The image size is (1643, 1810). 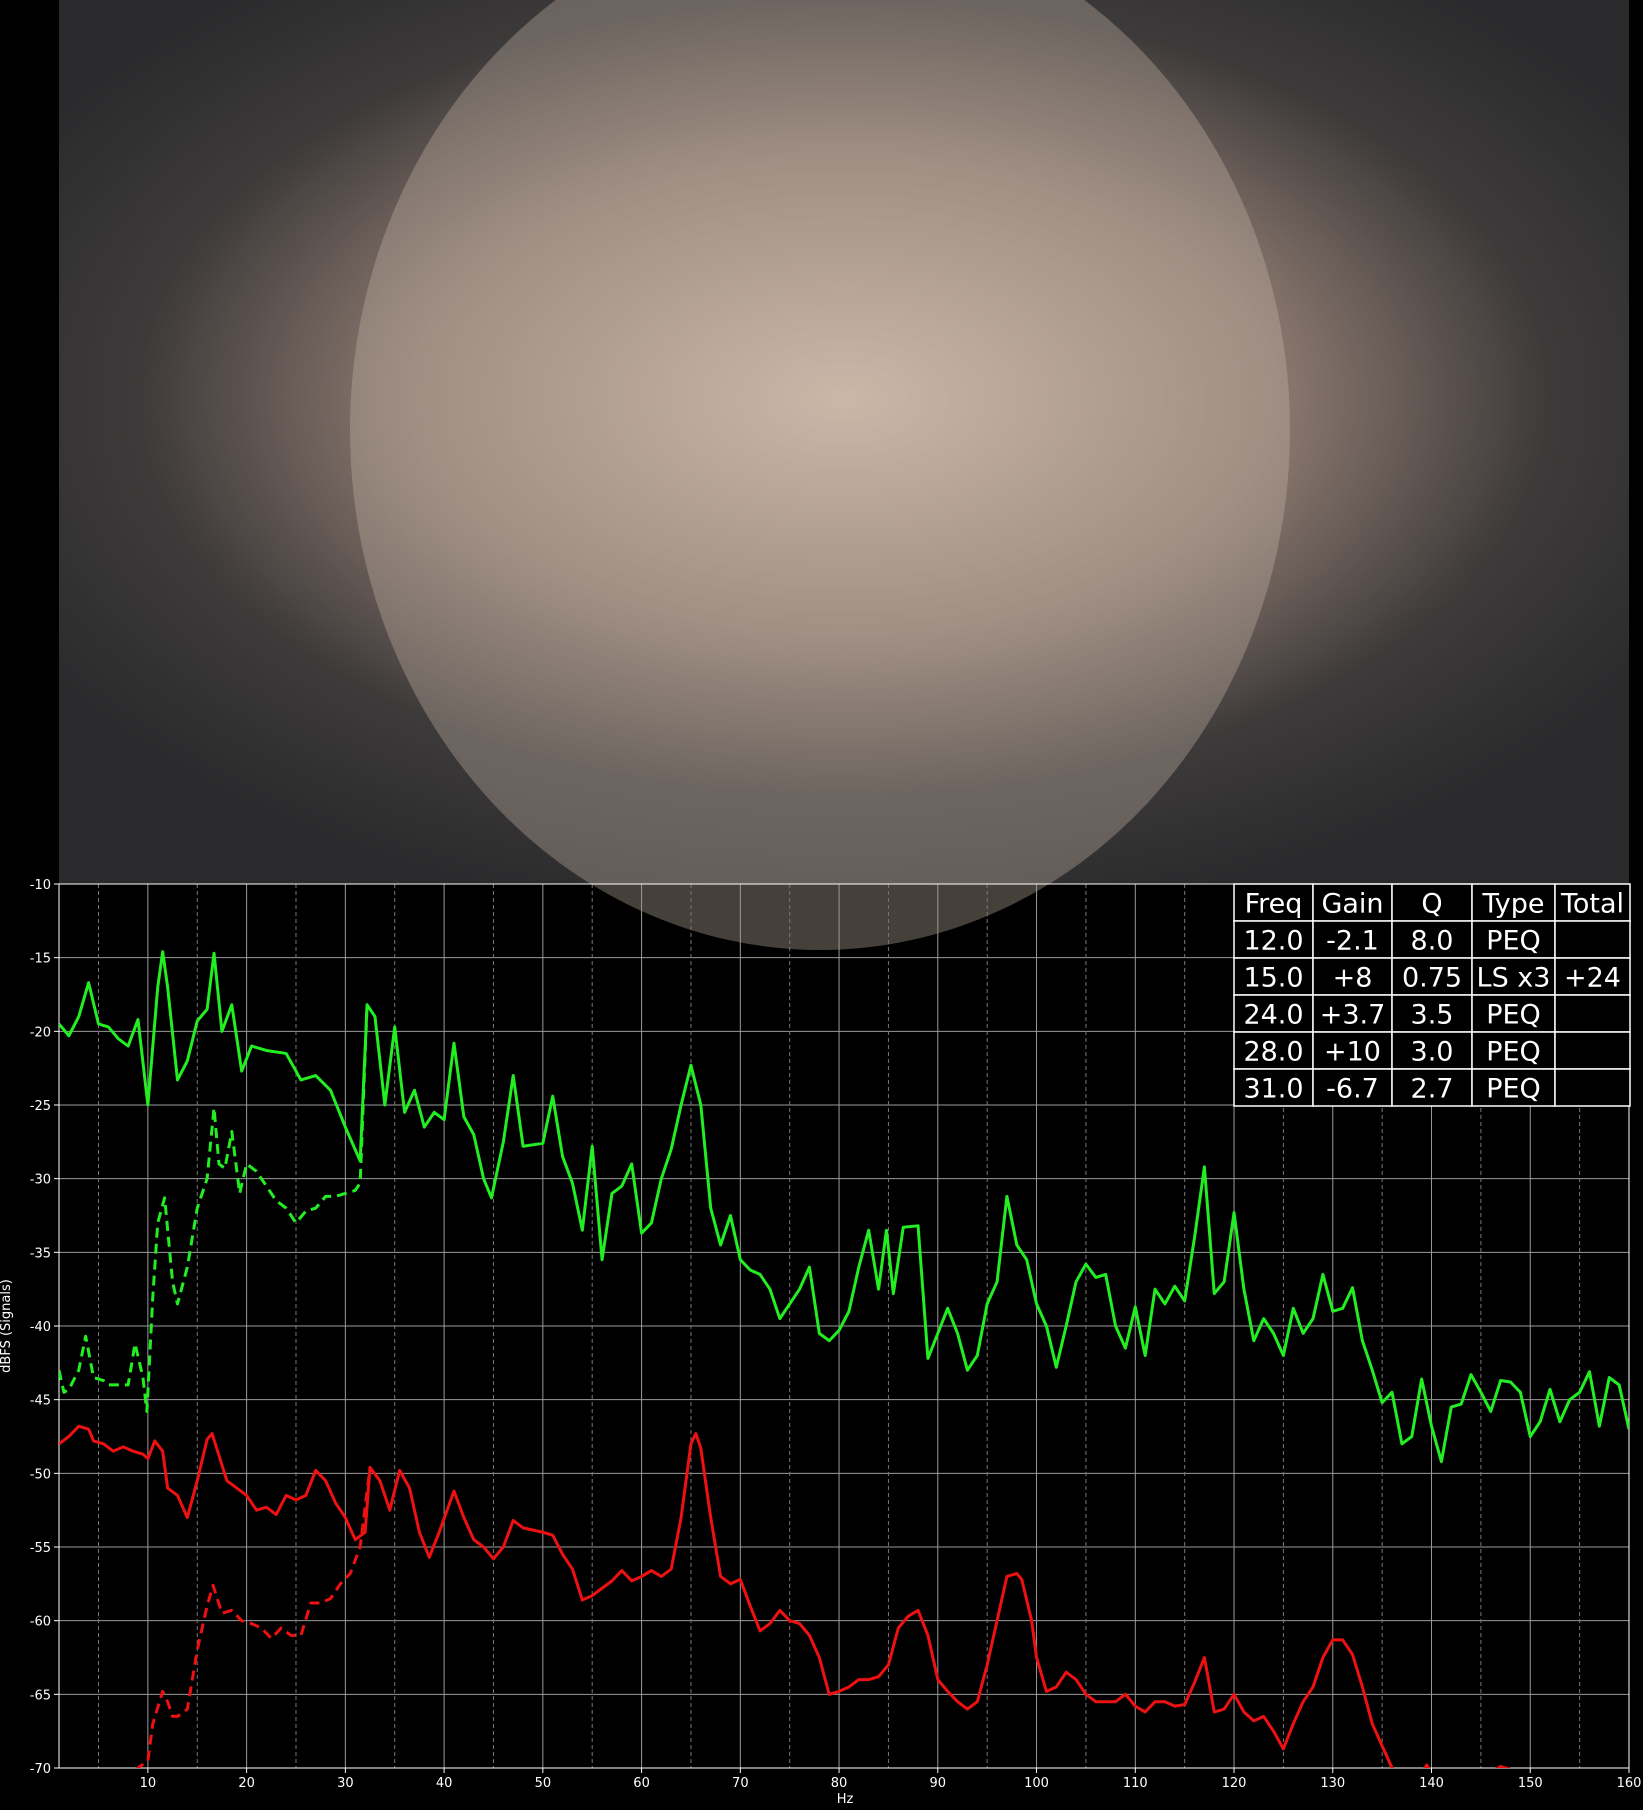 I want to click on table-text: 12.0, so click(x=1273, y=941).